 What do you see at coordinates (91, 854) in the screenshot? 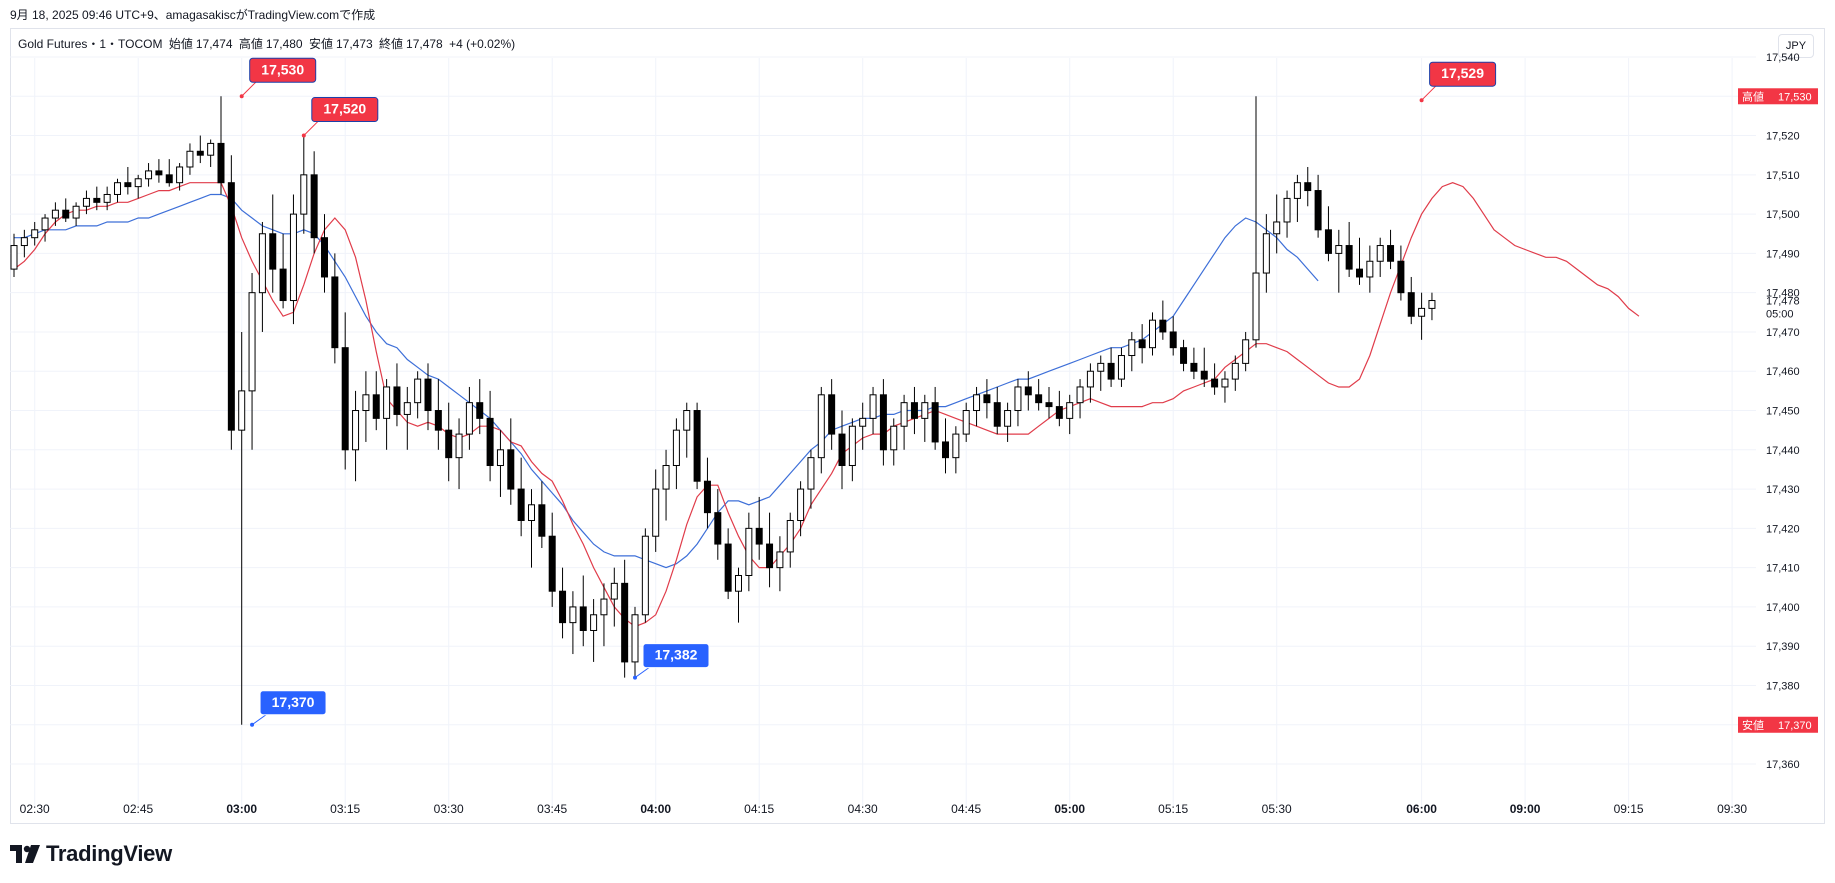
I see `tradingview-logo: TradingView` at bounding box center [91, 854].